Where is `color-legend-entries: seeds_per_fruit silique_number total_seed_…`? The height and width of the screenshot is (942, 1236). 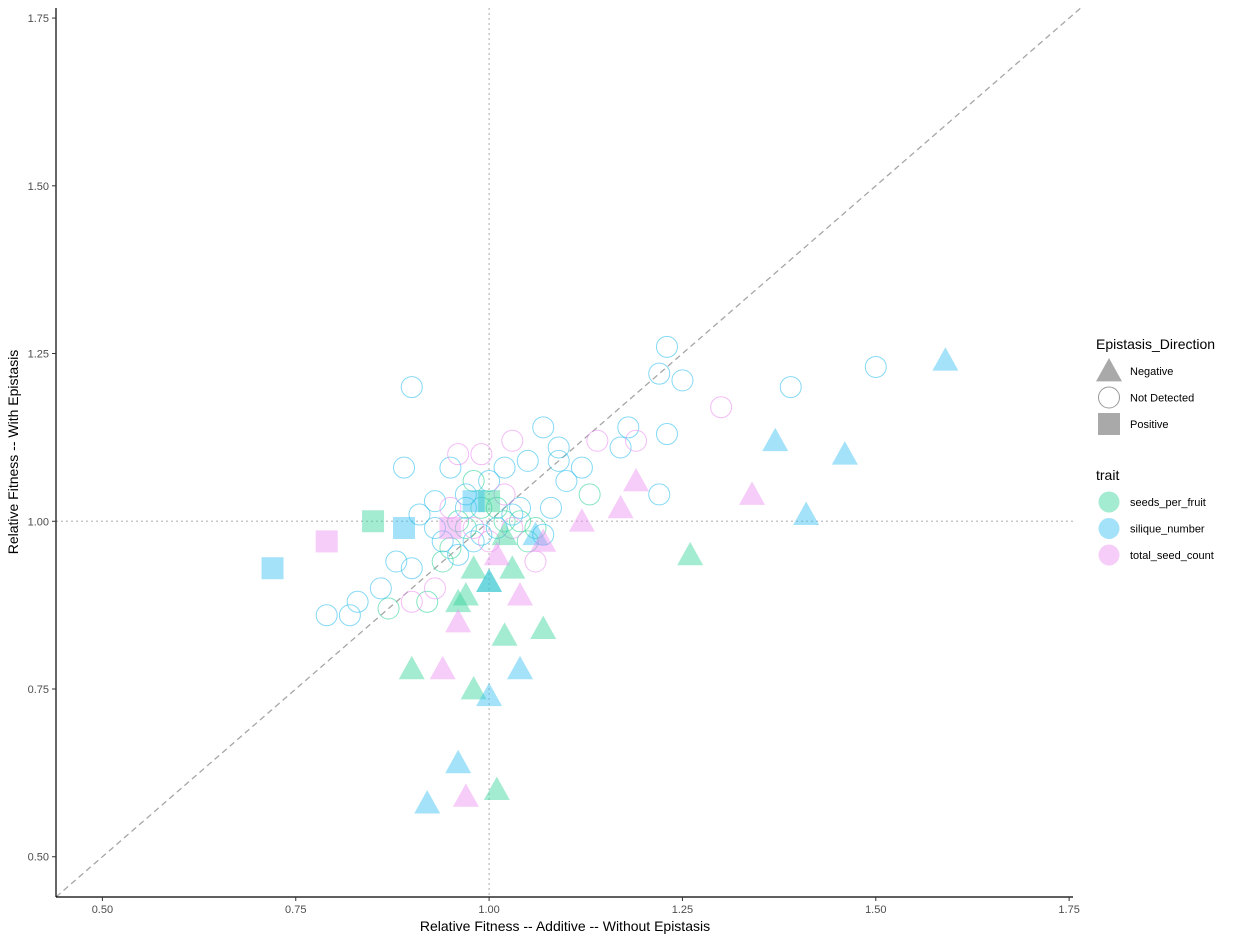 color-legend-entries: seeds_per_fruit silique_number total_seed_… is located at coordinates (1156, 528).